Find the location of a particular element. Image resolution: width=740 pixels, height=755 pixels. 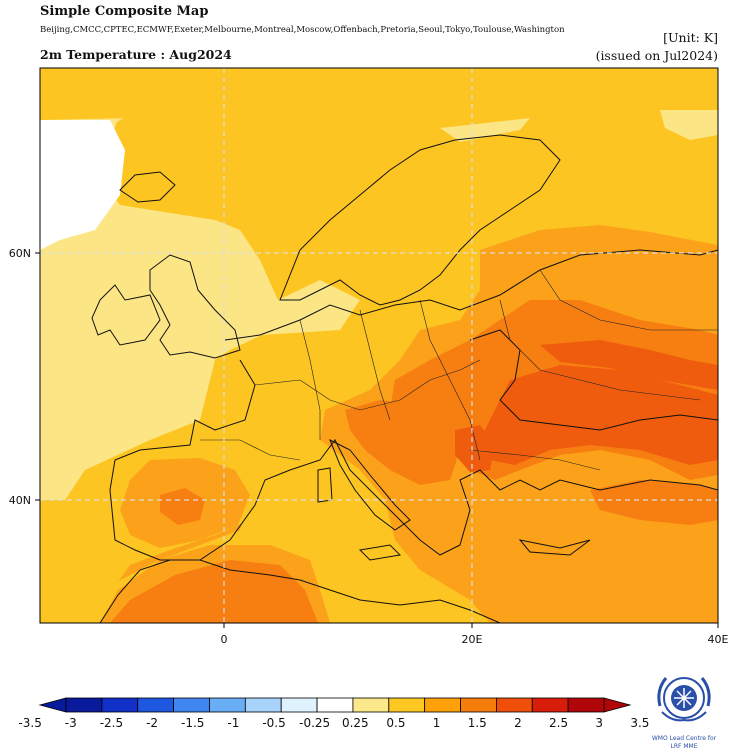

ireland-coast is located at coordinates (126, 315).